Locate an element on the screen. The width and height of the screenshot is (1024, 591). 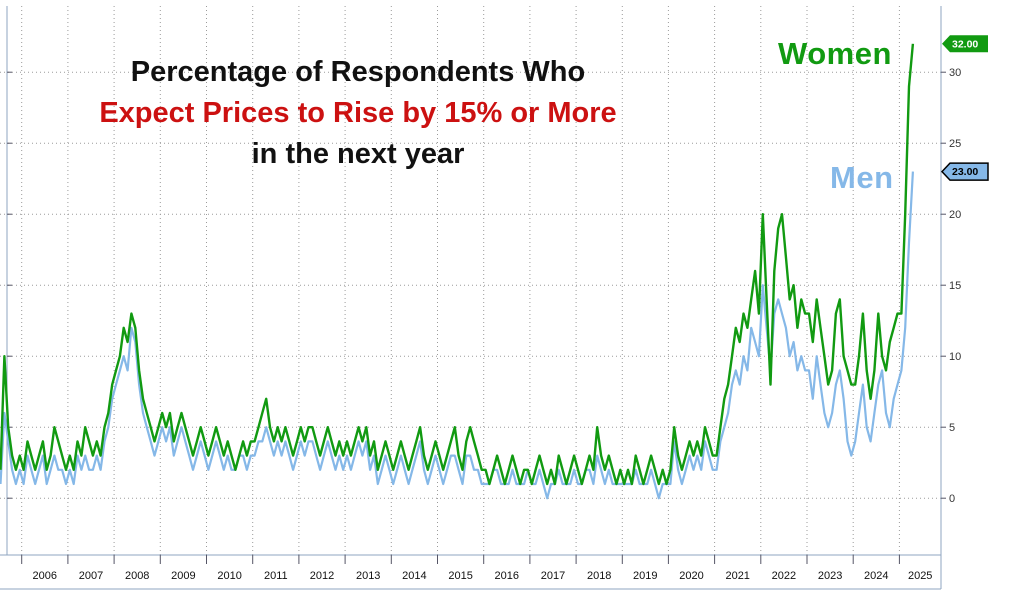
x-tick-label: 2022 is located at coordinates (784, 576).